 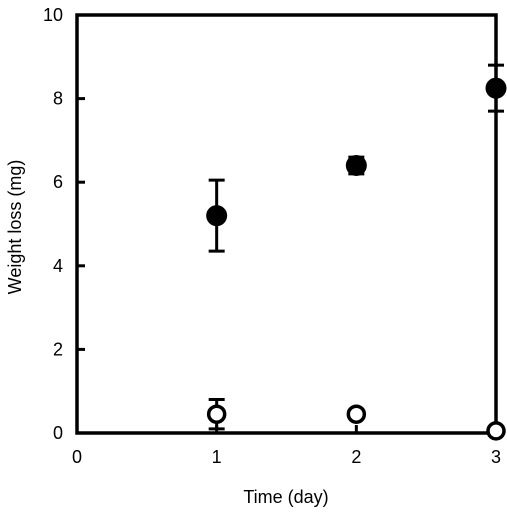 I want to click on x-tick-label: 1, so click(x=217, y=457).